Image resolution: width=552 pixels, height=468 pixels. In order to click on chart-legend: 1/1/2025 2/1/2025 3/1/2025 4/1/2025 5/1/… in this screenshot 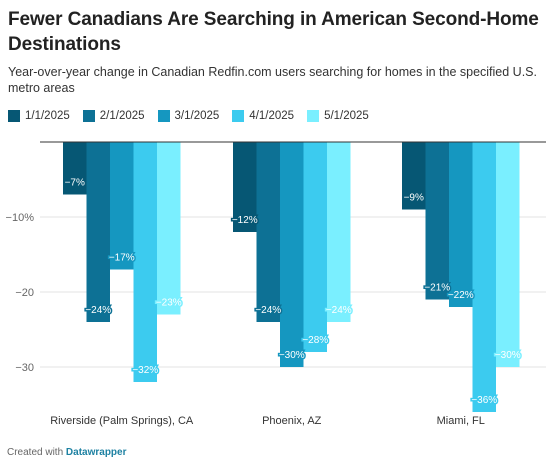, I will do `click(195, 116)`.